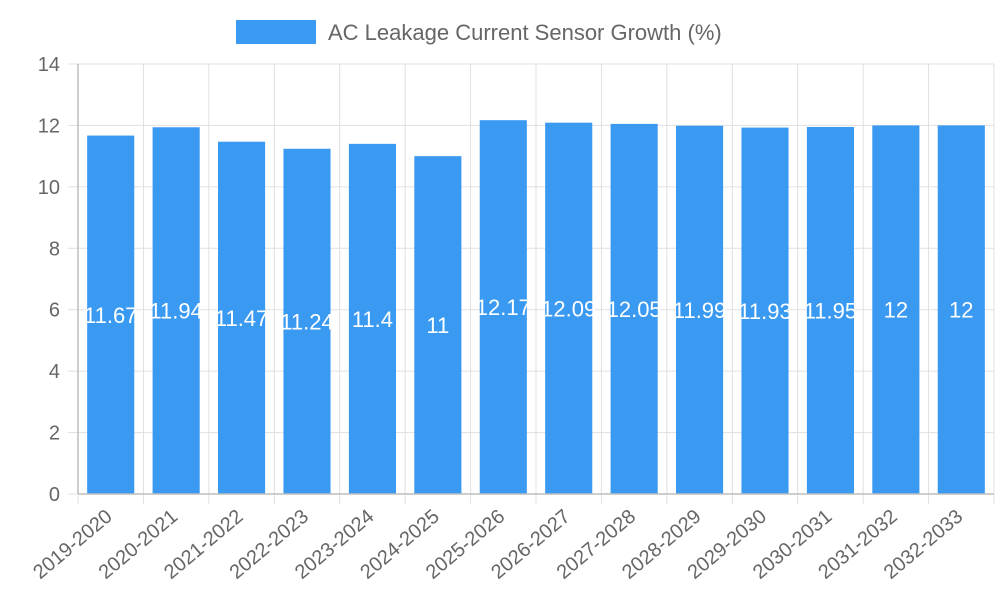 This screenshot has width=1000, height=600. Describe the element at coordinates (49, 188) in the screenshot. I see `y-tick-label: 10` at that location.